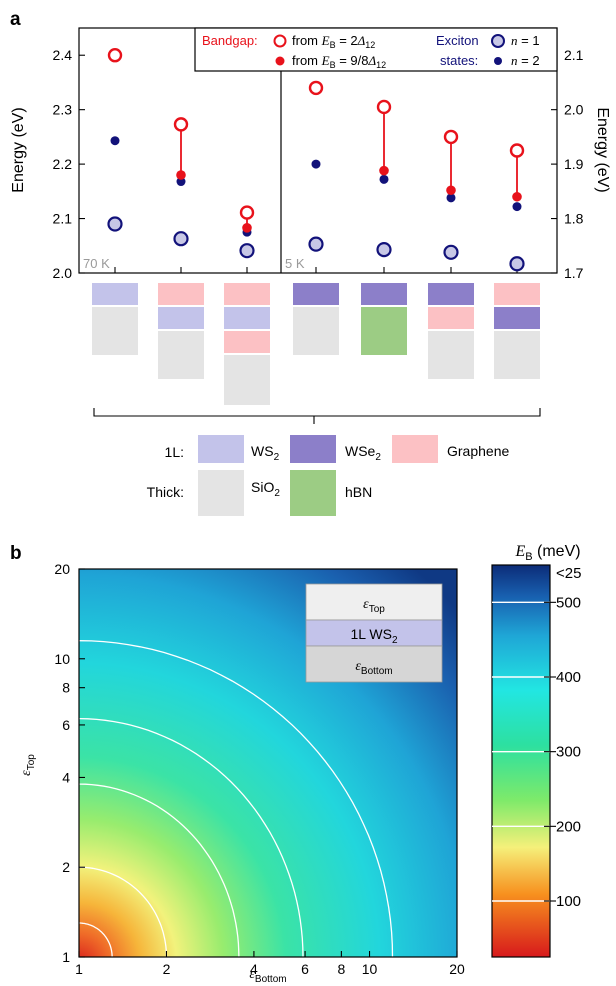 This screenshot has width=616, height=986. I want to click on legend-open-blue-marker, so click(498, 41).